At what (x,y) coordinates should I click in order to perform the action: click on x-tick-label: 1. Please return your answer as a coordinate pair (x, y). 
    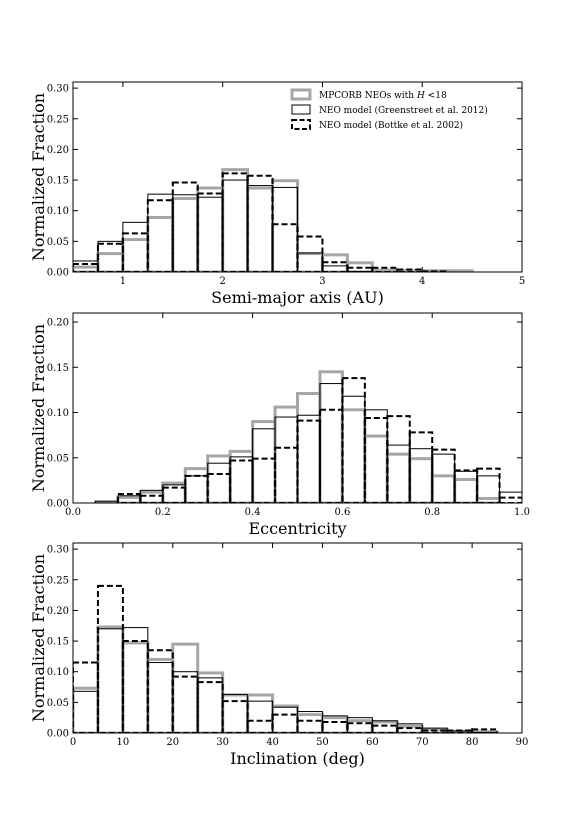
    Looking at the image, I should click on (123, 281).